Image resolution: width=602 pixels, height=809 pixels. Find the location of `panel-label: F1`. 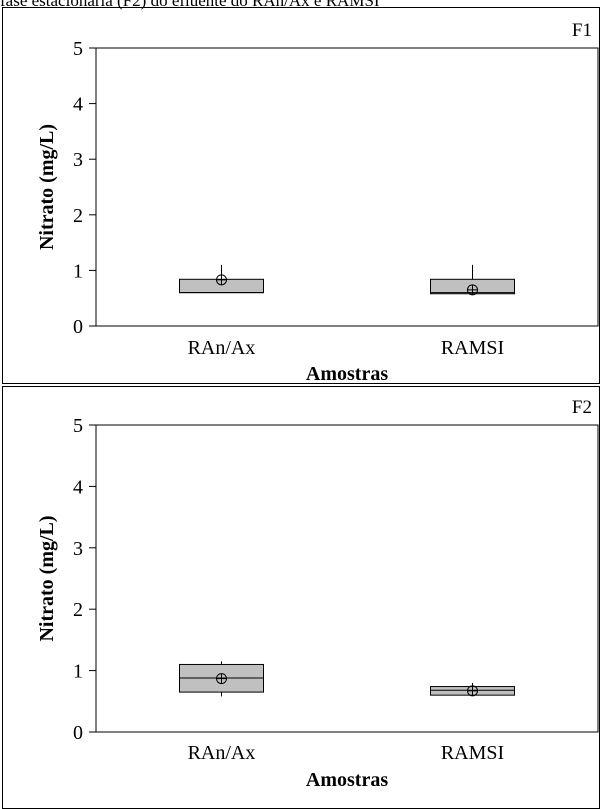

panel-label: F1 is located at coordinates (582, 30).